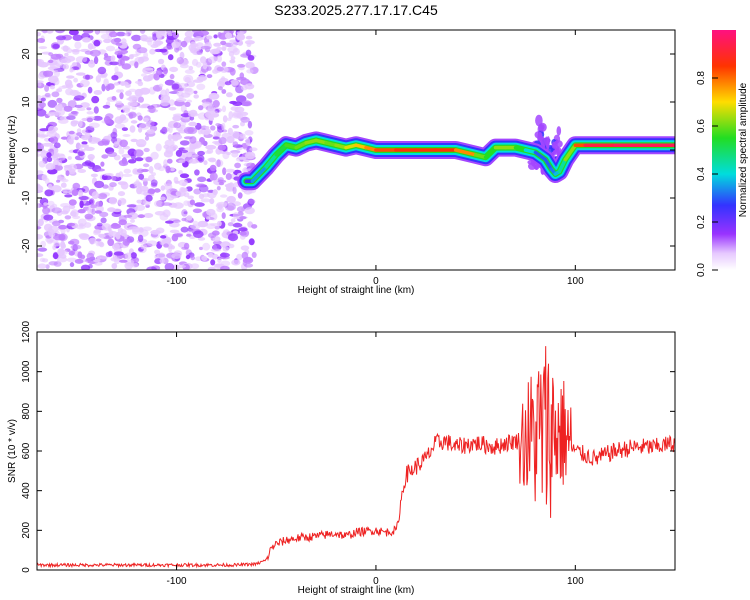  I want to click on y-tick-label: 600, so click(26, 450).